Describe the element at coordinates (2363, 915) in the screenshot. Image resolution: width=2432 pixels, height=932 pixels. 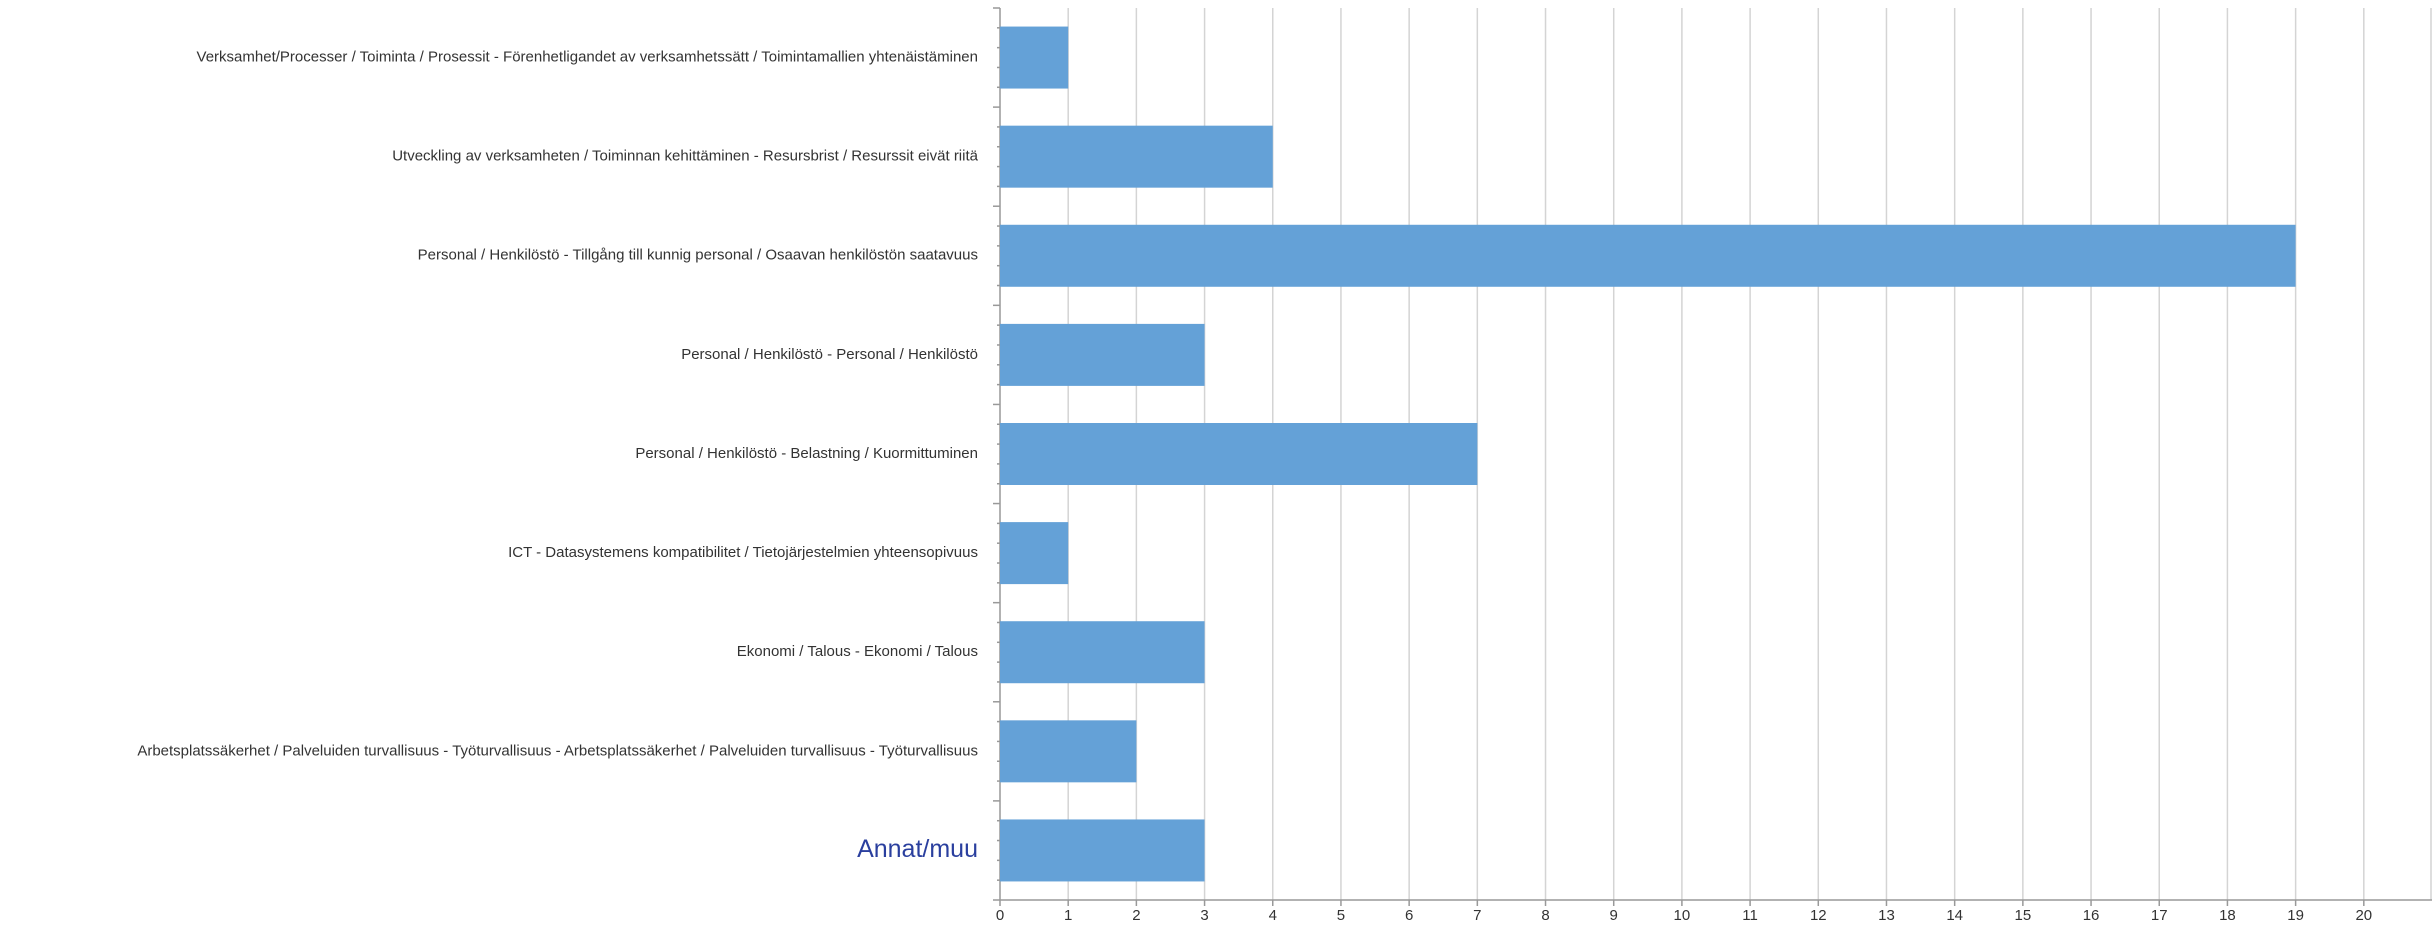
I see `x-tick-label: 20` at that location.